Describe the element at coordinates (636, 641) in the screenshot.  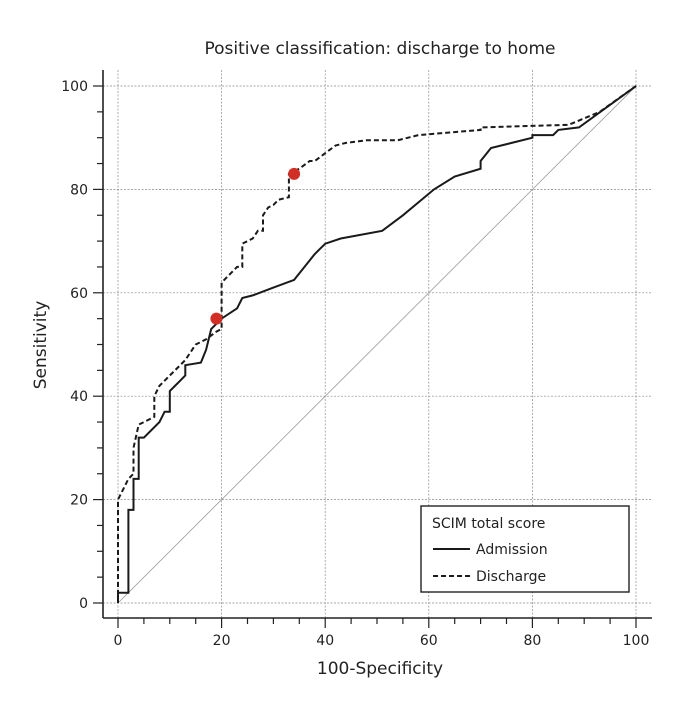
I see `x-tick-label-100: 100` at that location.